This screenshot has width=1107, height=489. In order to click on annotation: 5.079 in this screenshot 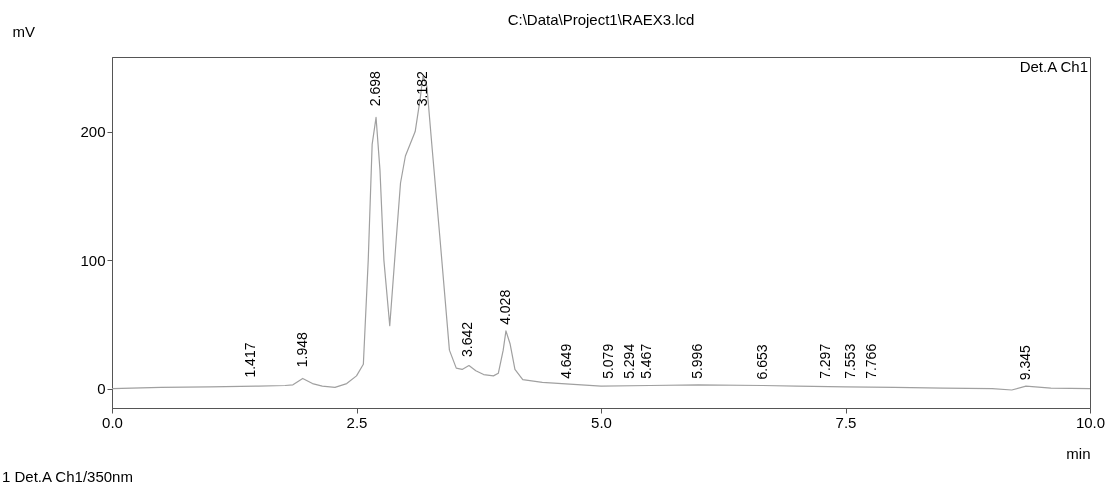, I will do `click(607, 361)`.